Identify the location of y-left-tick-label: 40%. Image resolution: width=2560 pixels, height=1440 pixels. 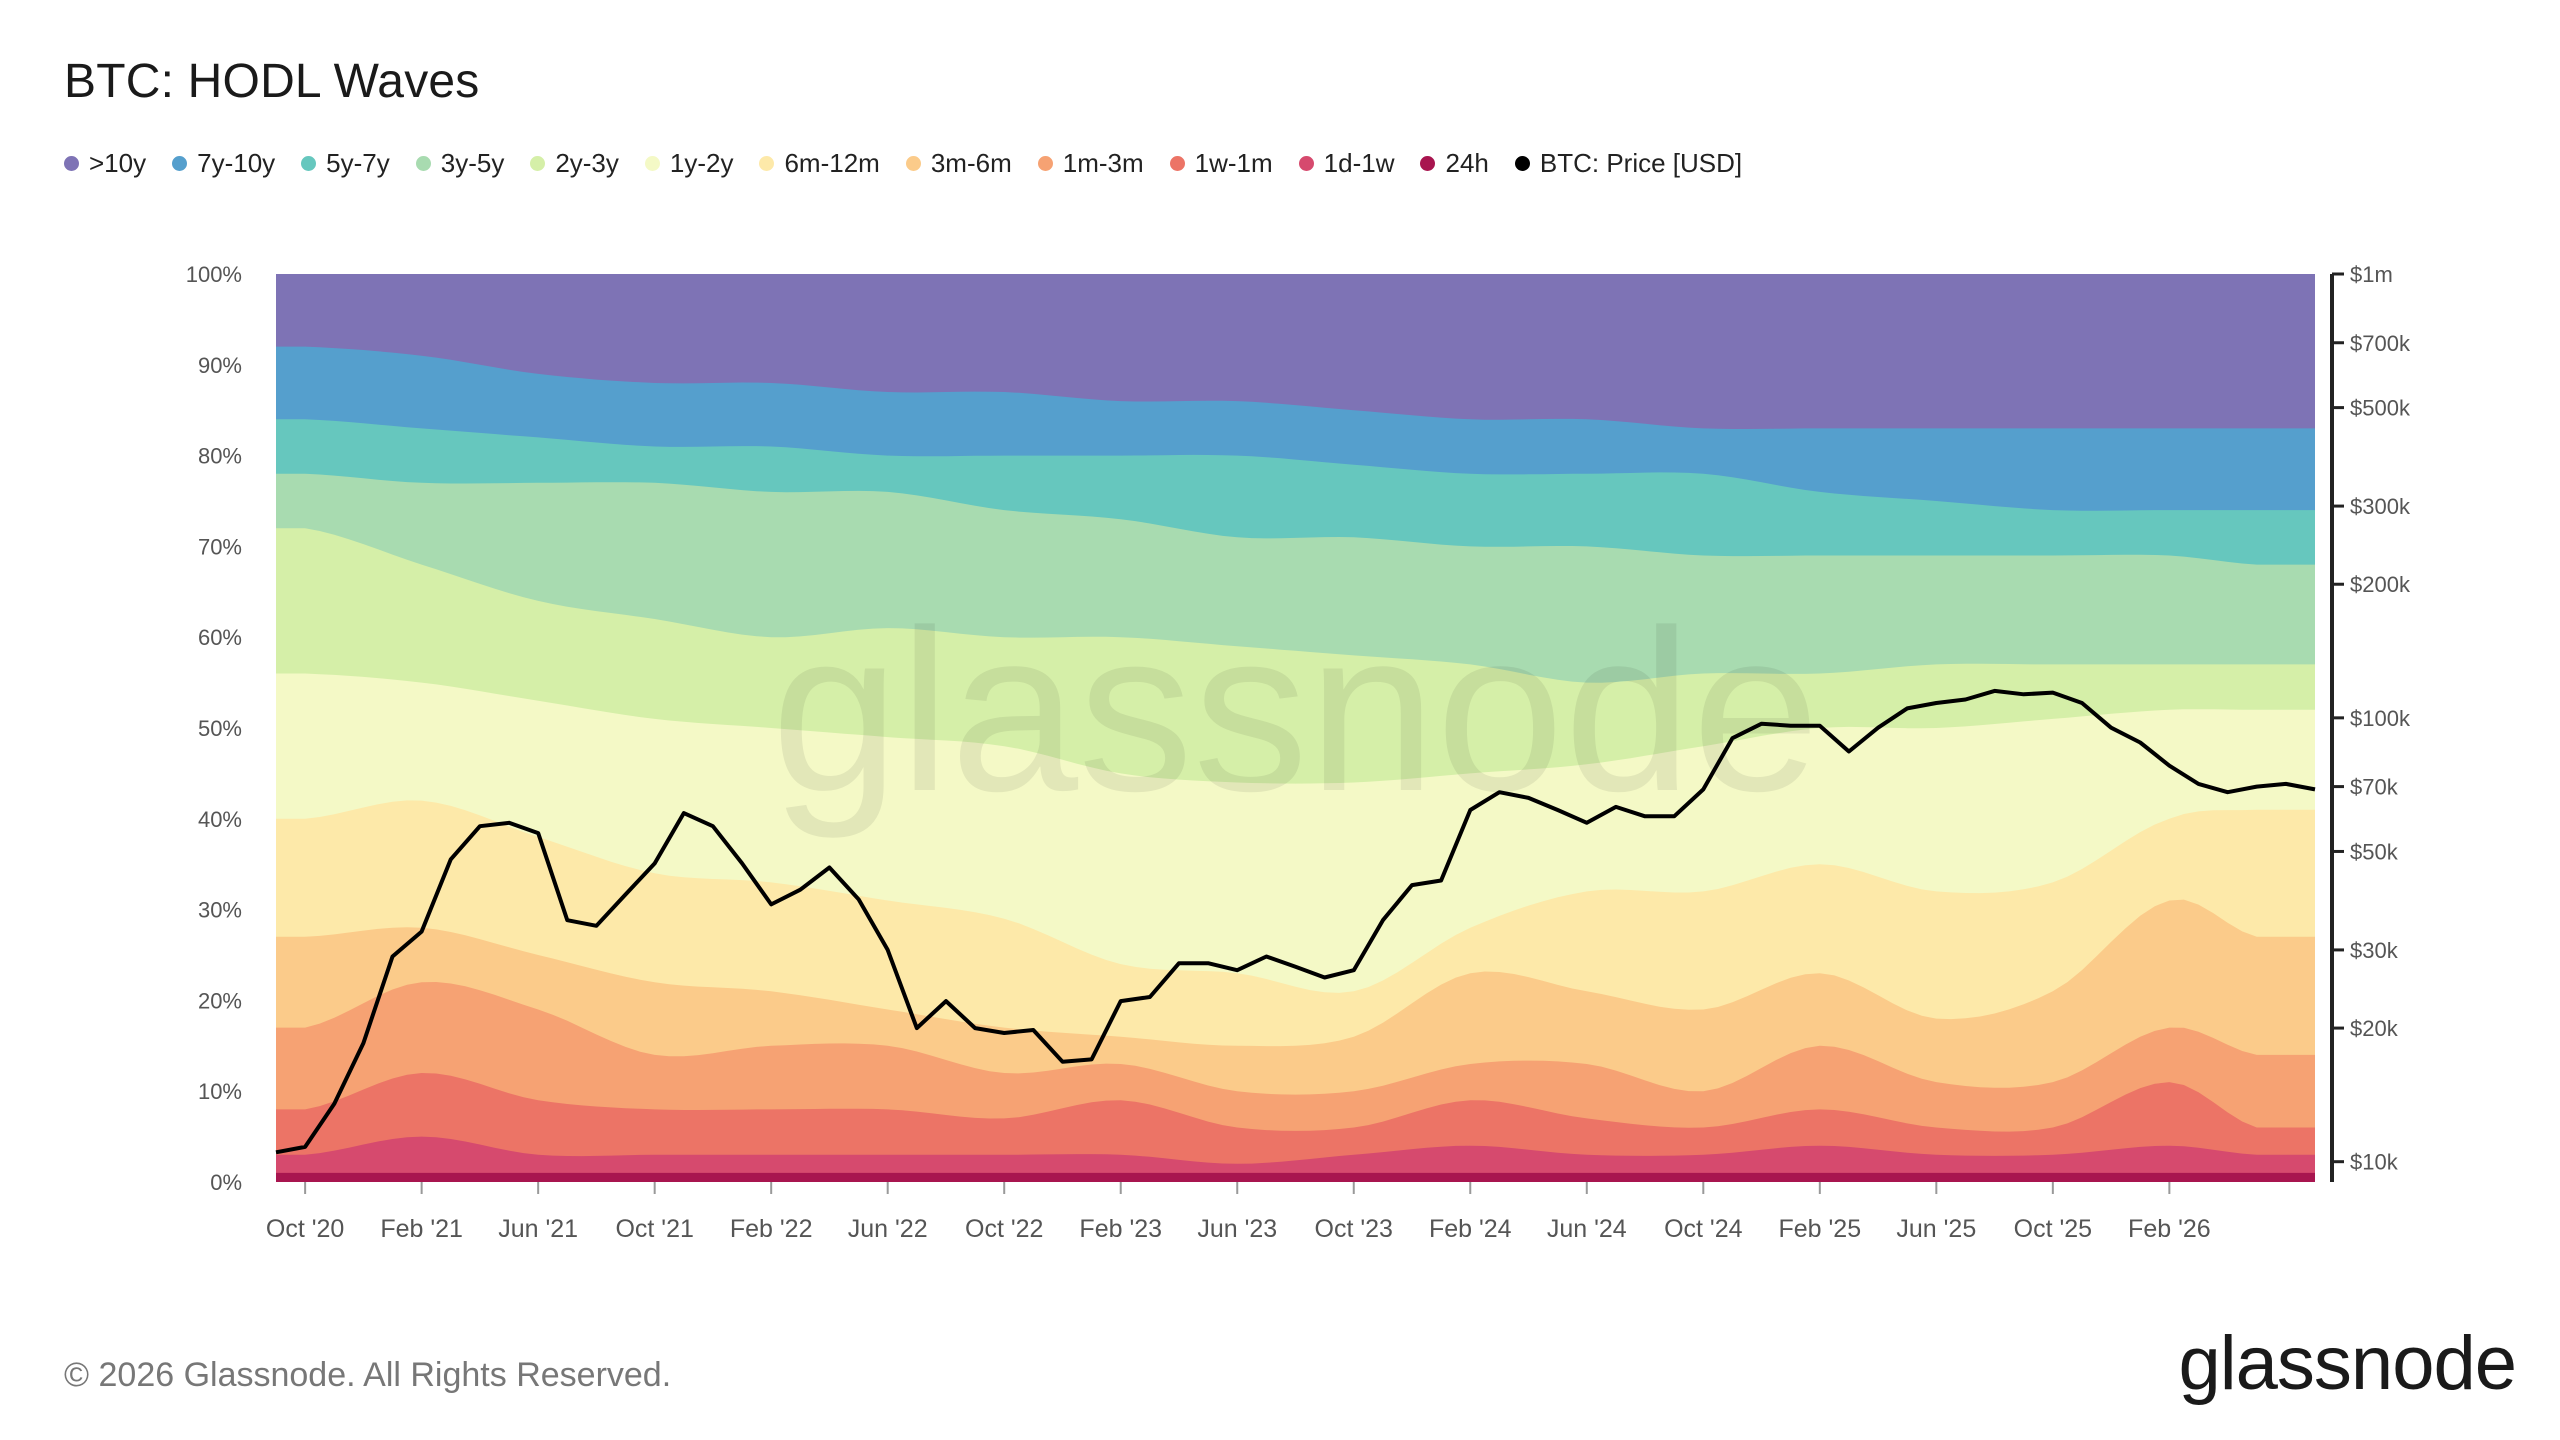
(220, 819).